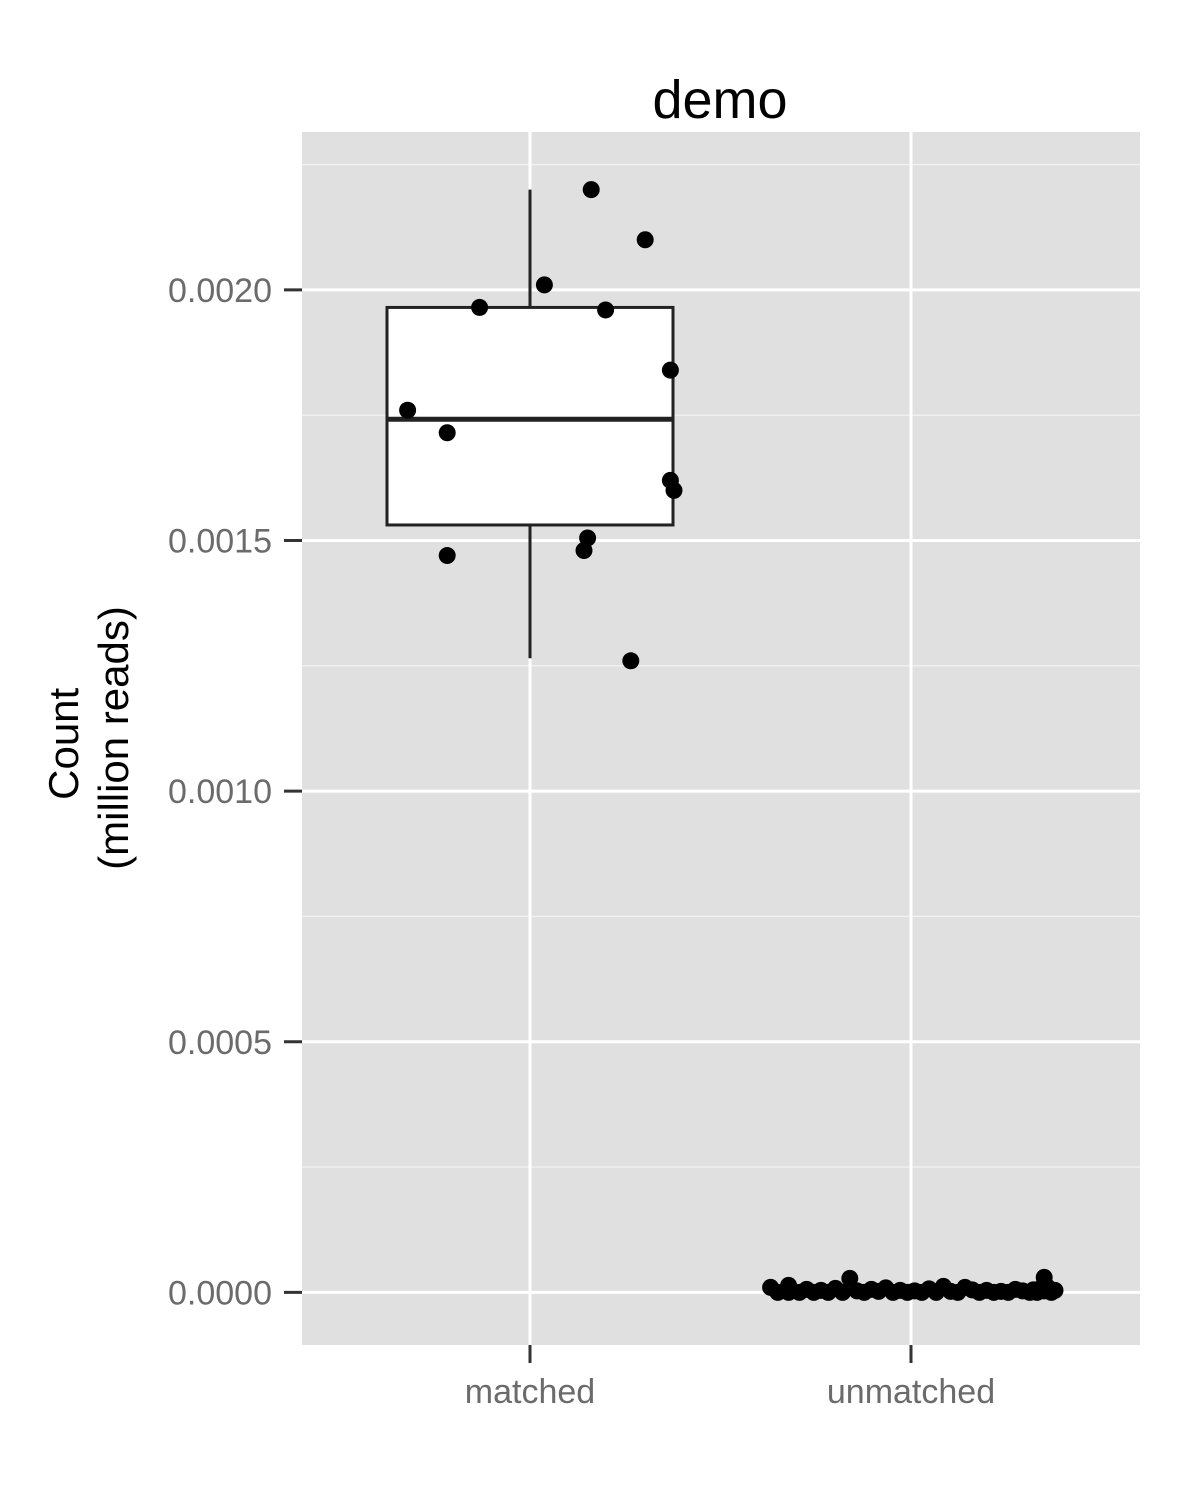  I want to click on y-tick-label: 0.0005, so click(220, 1043).